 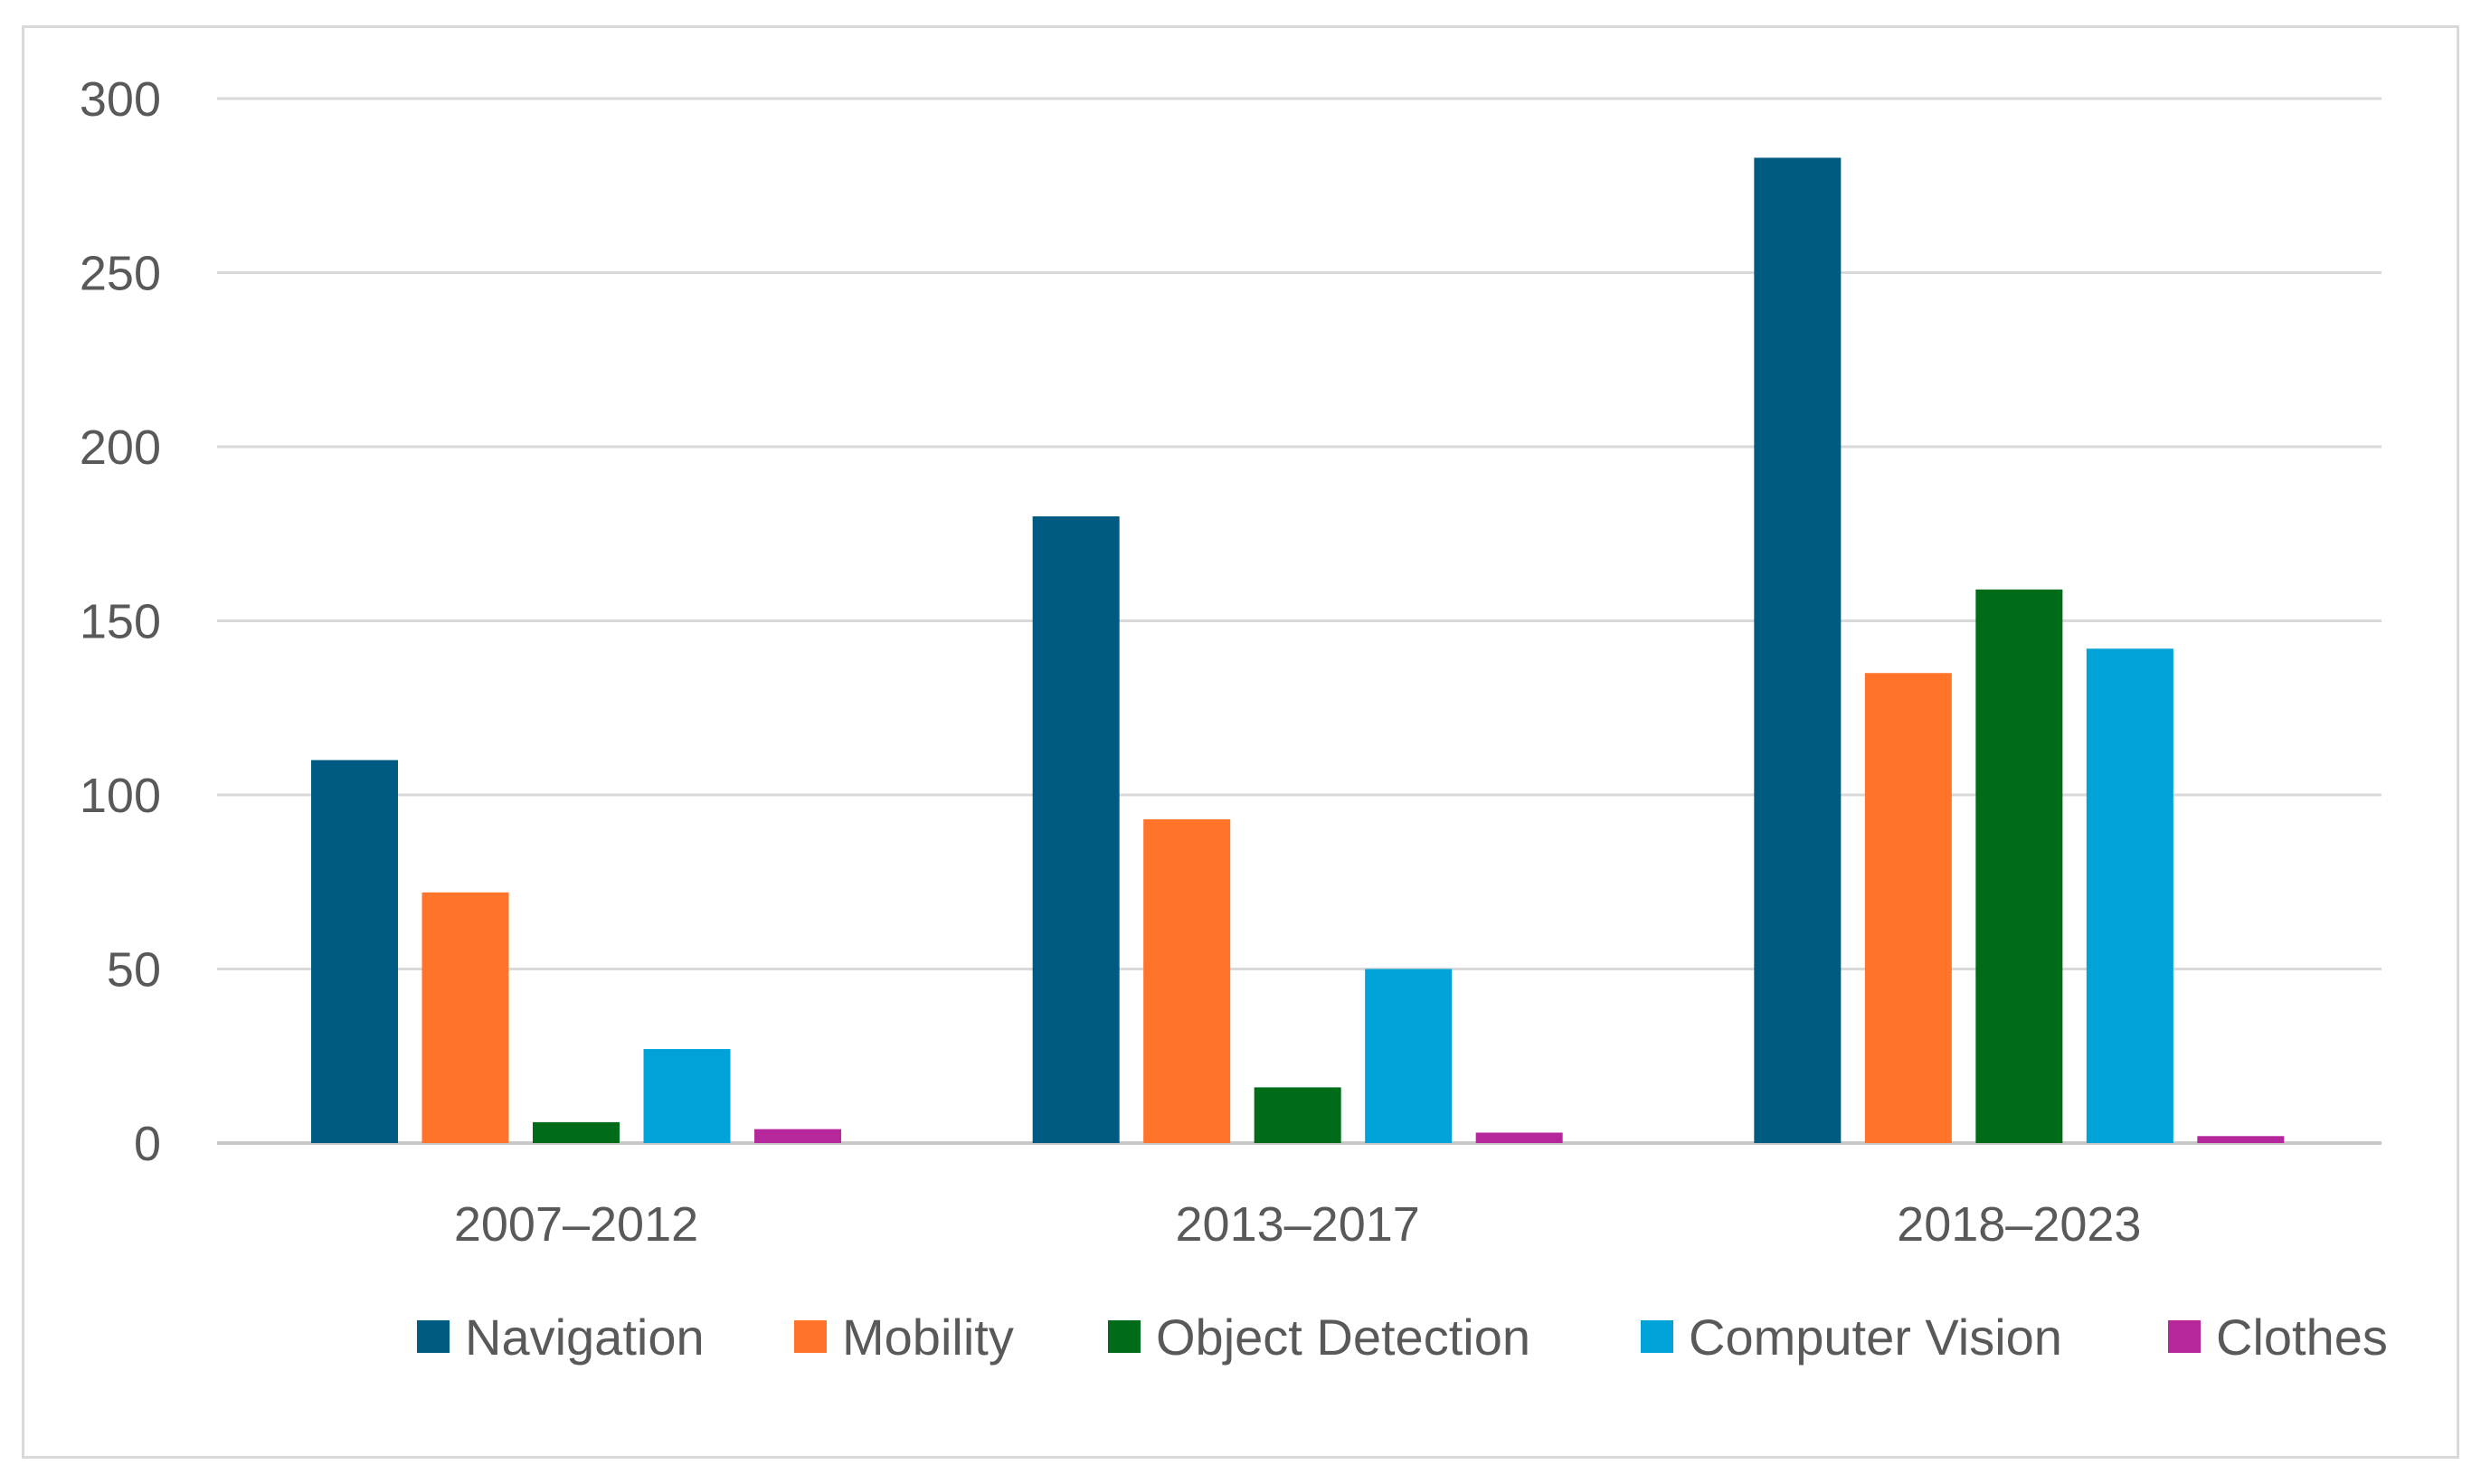 I want to click on y-tick-label: 250, so click(x=120, y=274).